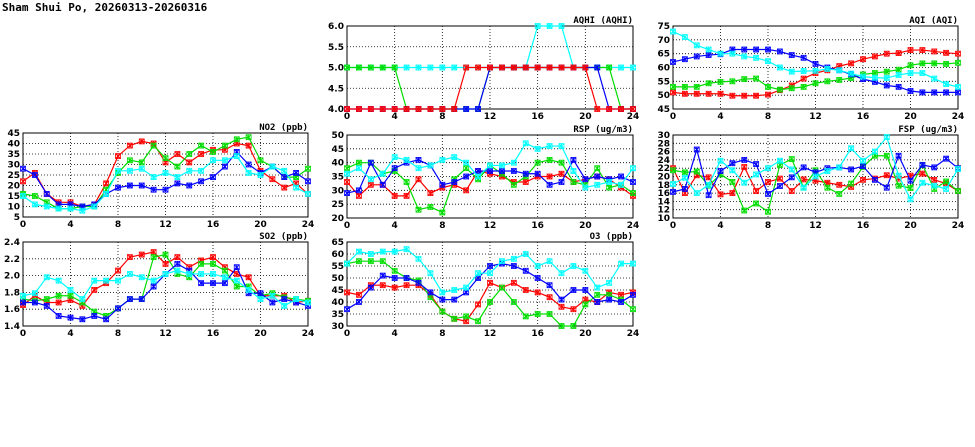 The width and height of the screenshot is (975, 447). Describe the element at coordinates (768, 117) in the screenshot. I see `x-tick-label: 8` at that location.